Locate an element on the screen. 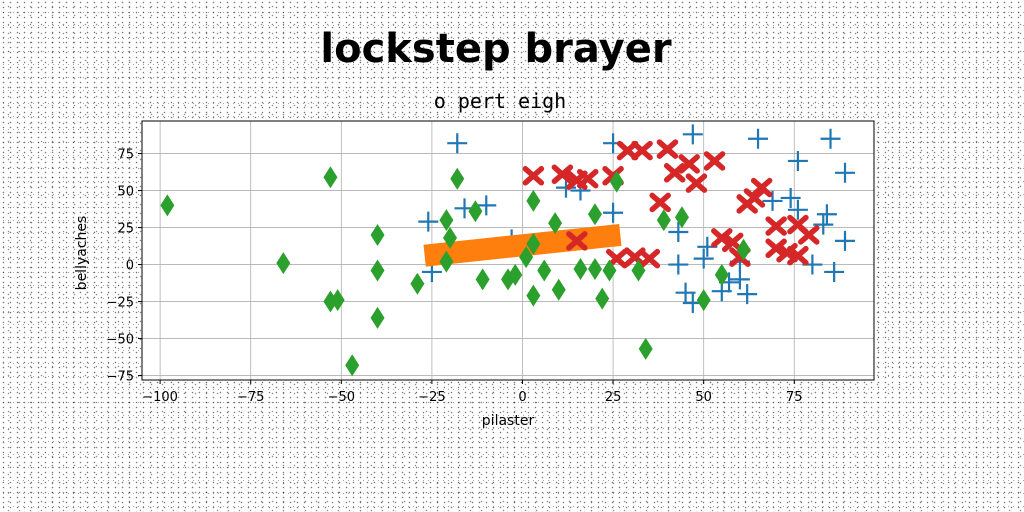 The image size is (1024, 512). y-tick-label: 50 is located at coordinates (125, 192).